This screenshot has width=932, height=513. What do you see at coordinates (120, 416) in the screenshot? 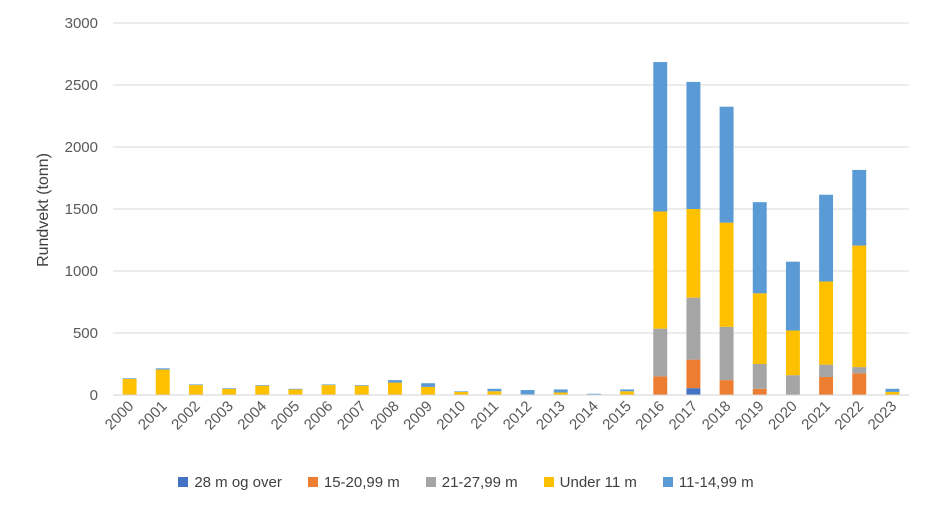
I see `x-tick-label: 2000` at bounding box center [120, 416].